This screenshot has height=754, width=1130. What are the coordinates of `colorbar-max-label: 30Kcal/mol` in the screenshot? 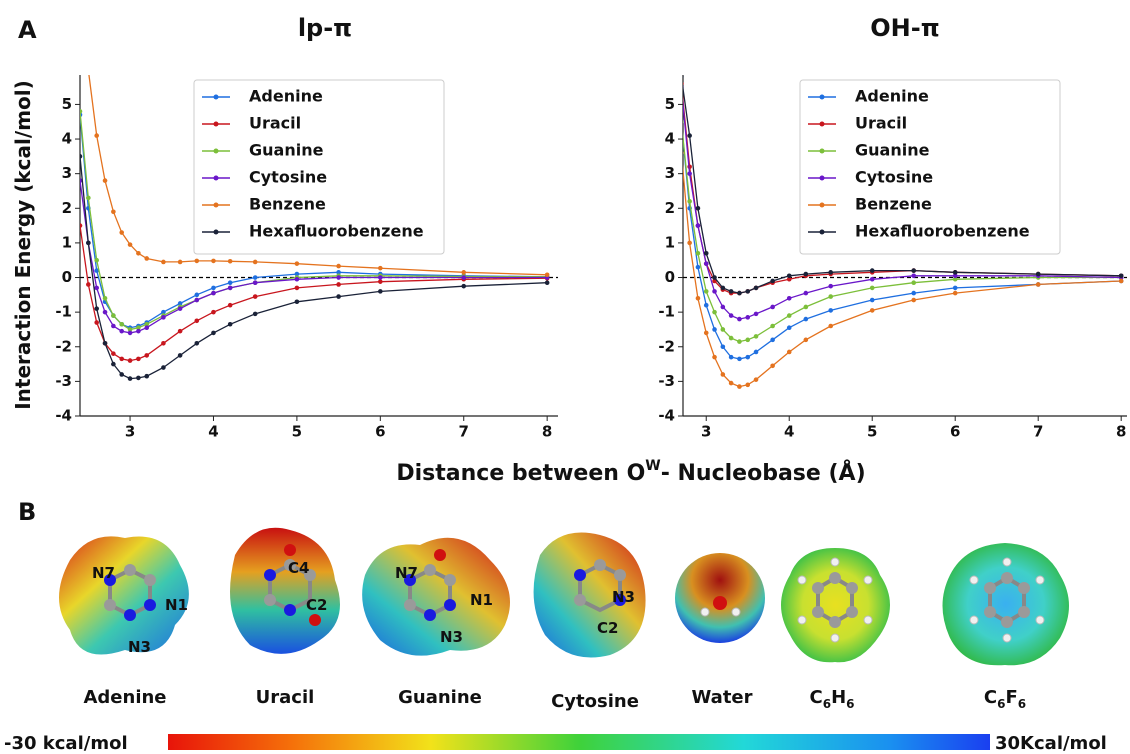 It's located at (1051, 743).